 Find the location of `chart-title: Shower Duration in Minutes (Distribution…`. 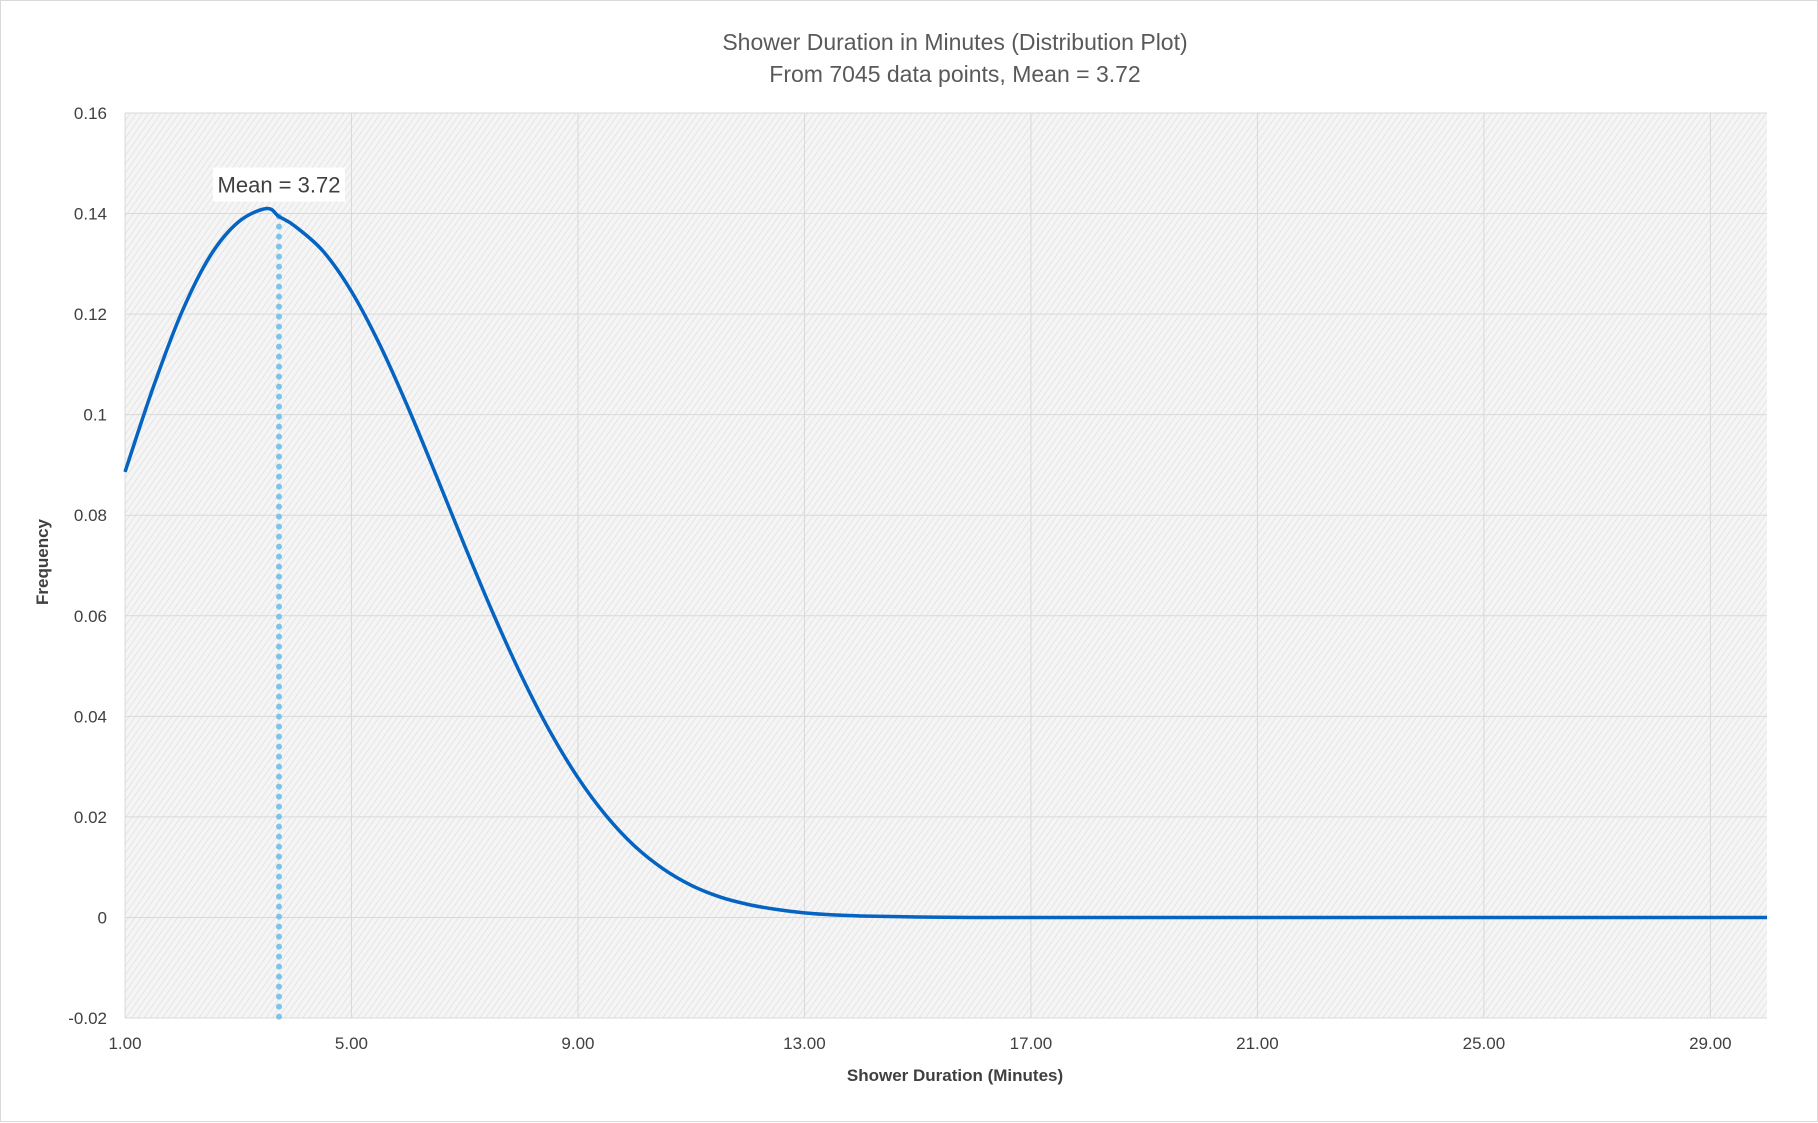

chart-title: Shower Duration in Minutes (Distribution… is located at coordinates (954, 42).